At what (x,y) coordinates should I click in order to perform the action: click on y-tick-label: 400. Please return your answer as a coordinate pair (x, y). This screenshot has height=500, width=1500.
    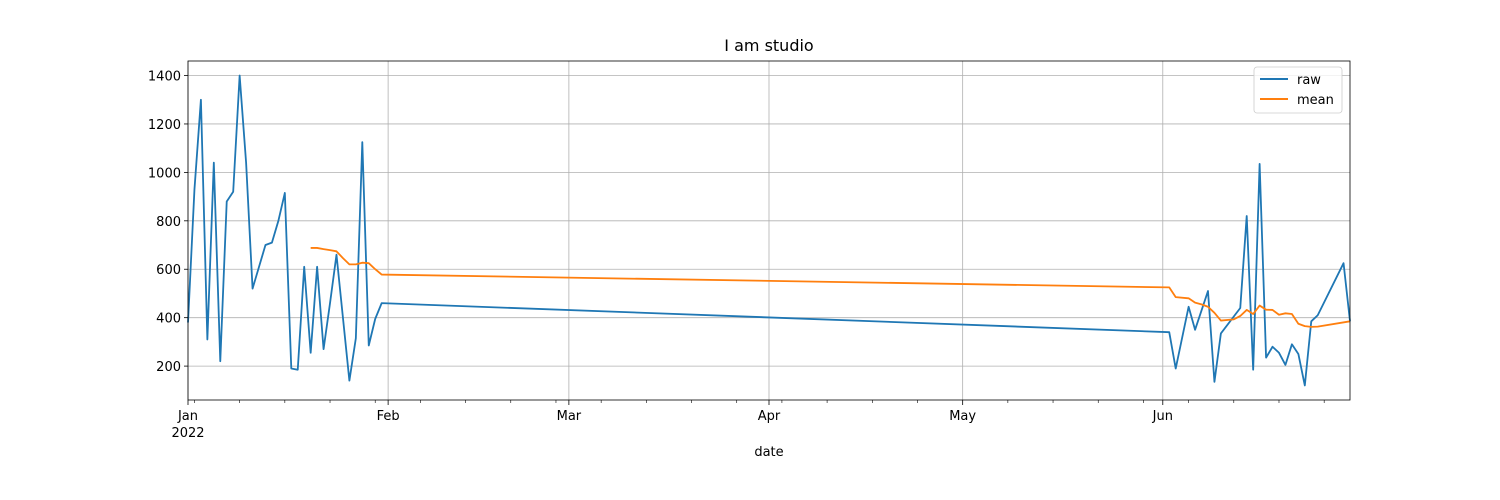
    Looking at the image, I should click on (168, 319).